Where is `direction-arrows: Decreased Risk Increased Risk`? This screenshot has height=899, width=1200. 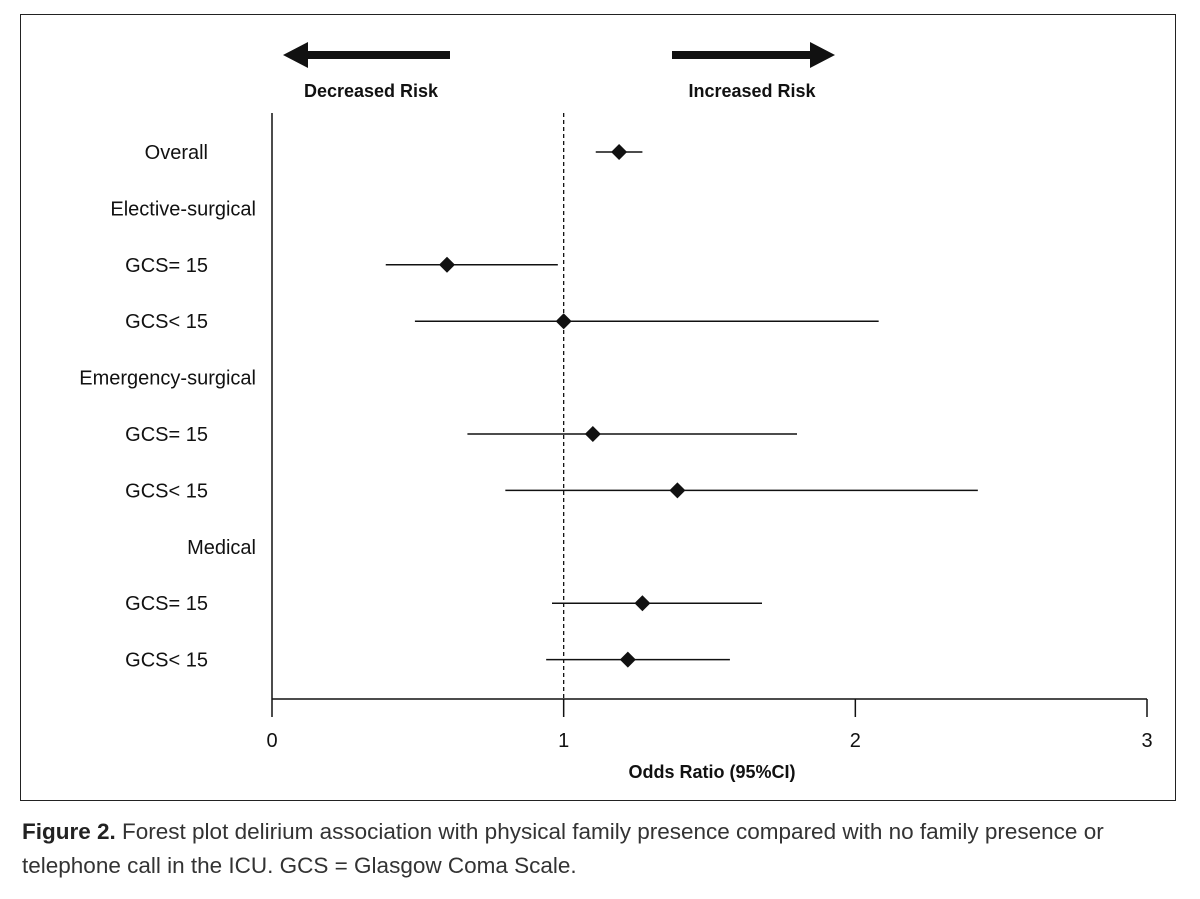 direction-arrows: Decreased Risk Increased Risk is located at coordinates (559, 71).